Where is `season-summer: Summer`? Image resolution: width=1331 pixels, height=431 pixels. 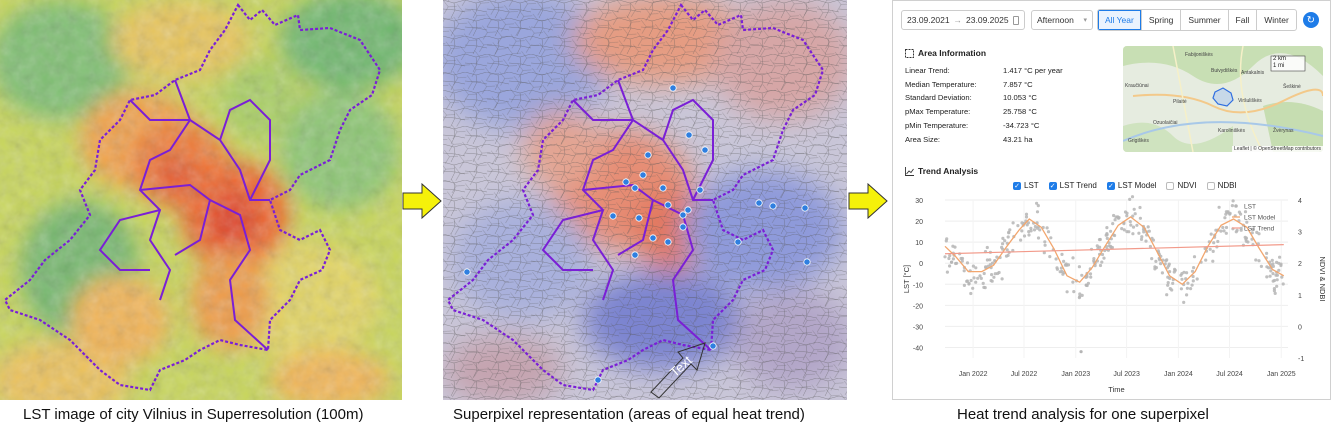
season-summer: Summer is located at coordinates (1203, 20).